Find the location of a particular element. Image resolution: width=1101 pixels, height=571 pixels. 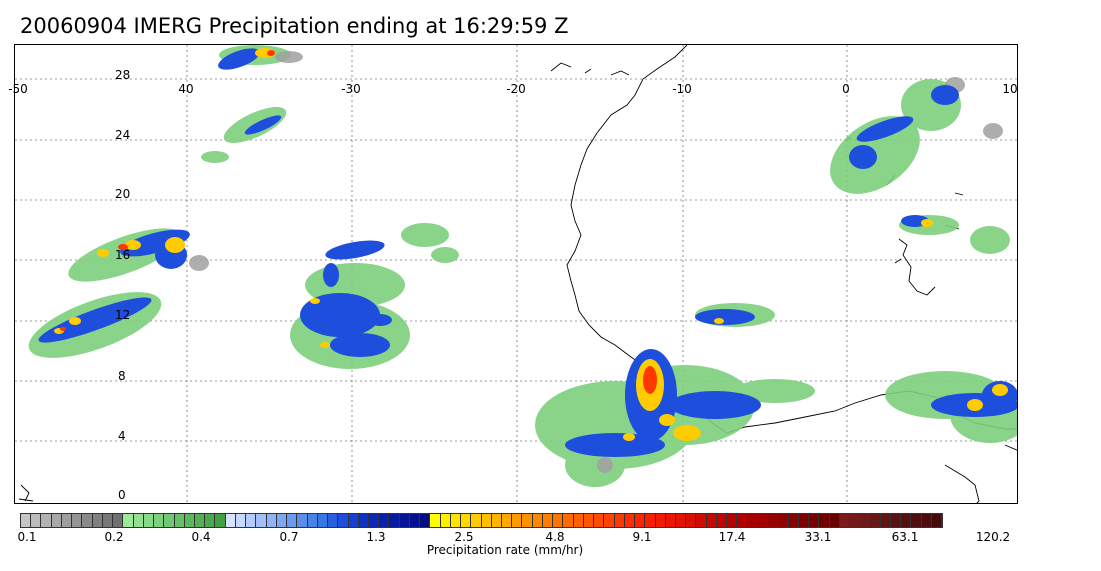

lon-label-m20: -20 is located at coordinates (516, 89).